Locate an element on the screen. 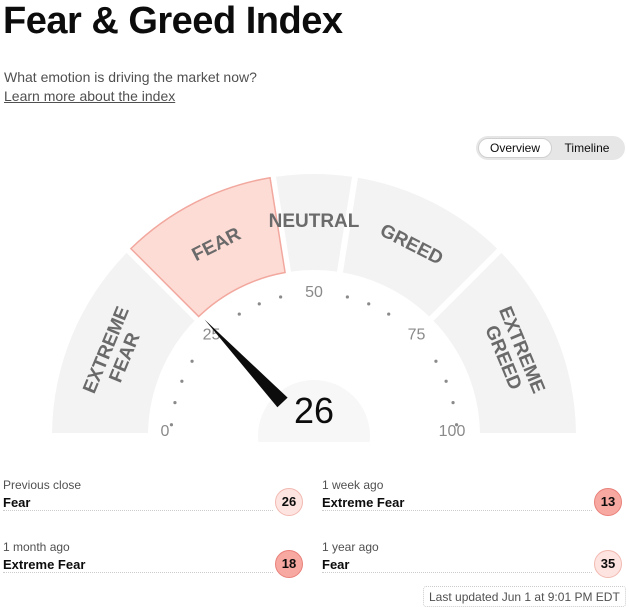  gauge-segment-neutral-label: NEUTRAL is located at coordinates (314, 221).